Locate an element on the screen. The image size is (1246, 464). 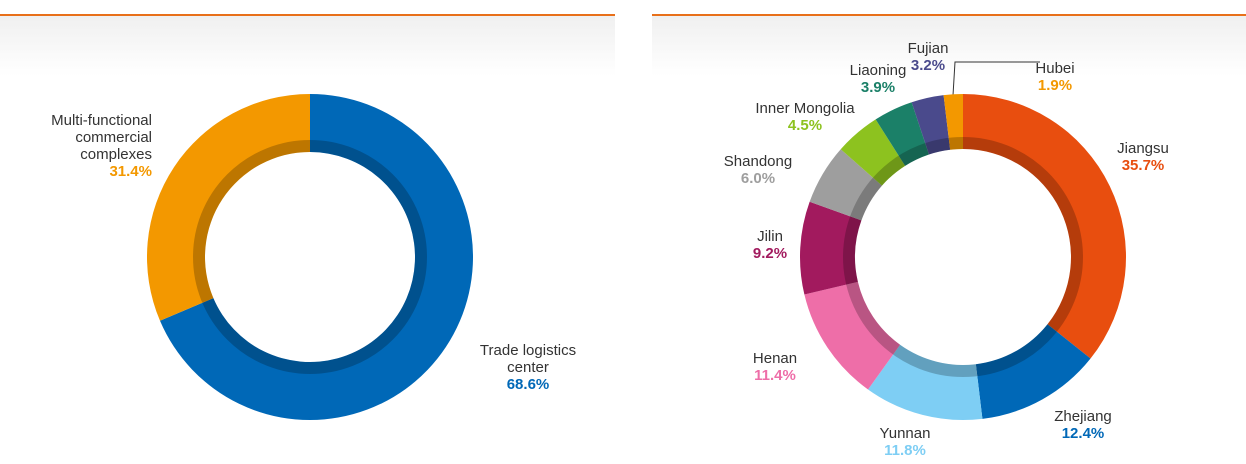
category-name: Shandong is located at coordinates (758, 161).